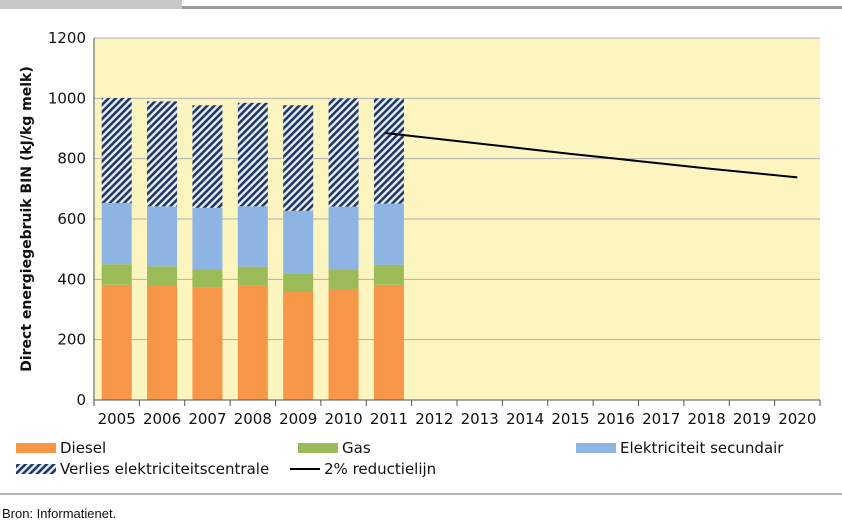  I want to click on legend-label: Gas, so click(356, 448).